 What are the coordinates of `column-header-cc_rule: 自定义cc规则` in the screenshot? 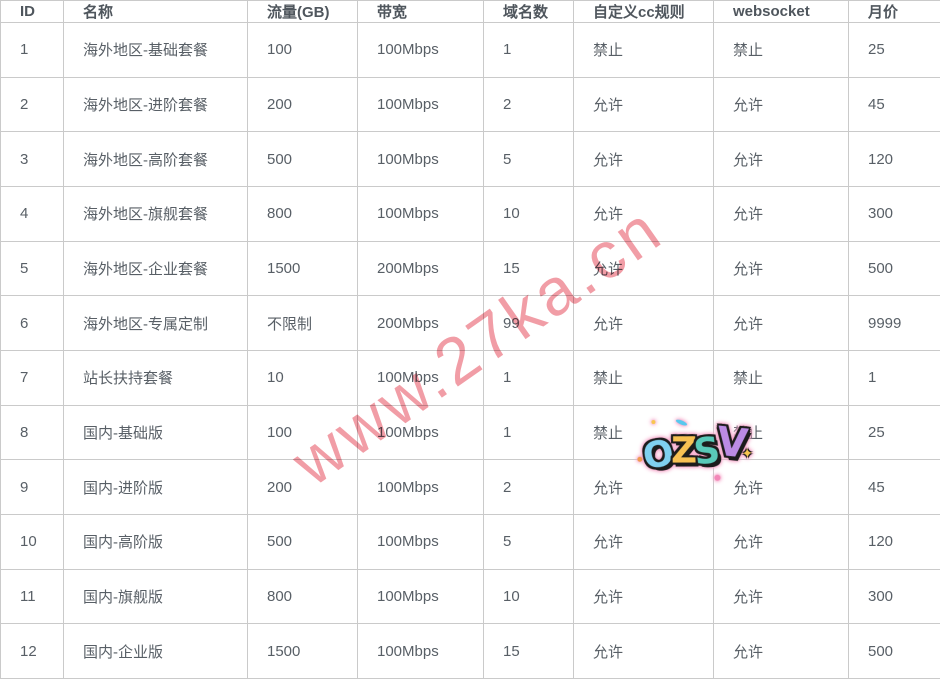 It's located at (643, 11).